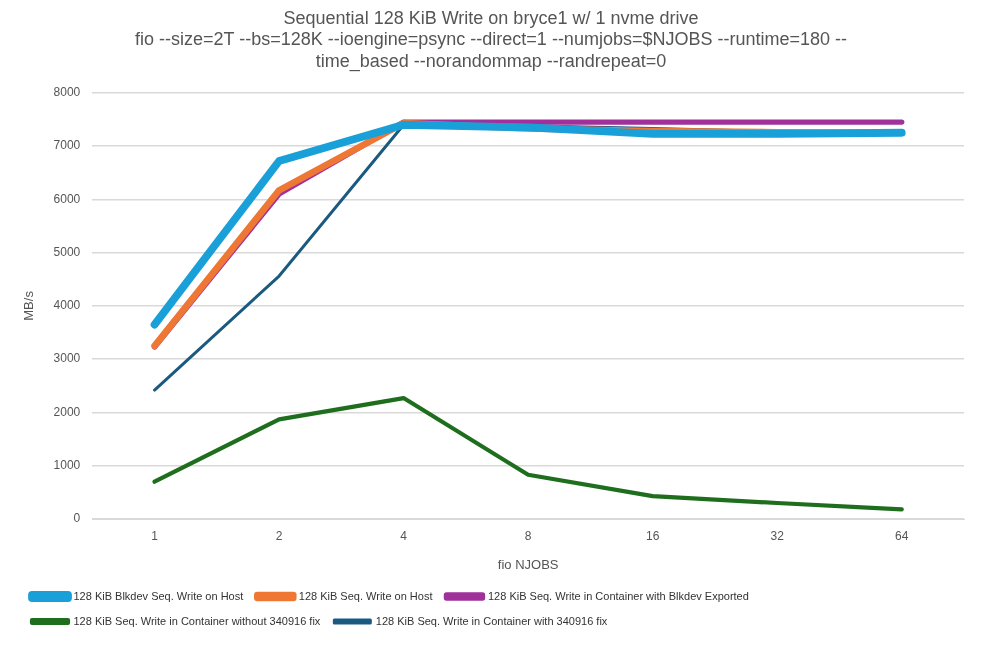  Describe the element at coordinates (279, 535) in the screenshot. I see `x-tick-label: 2` at that location.